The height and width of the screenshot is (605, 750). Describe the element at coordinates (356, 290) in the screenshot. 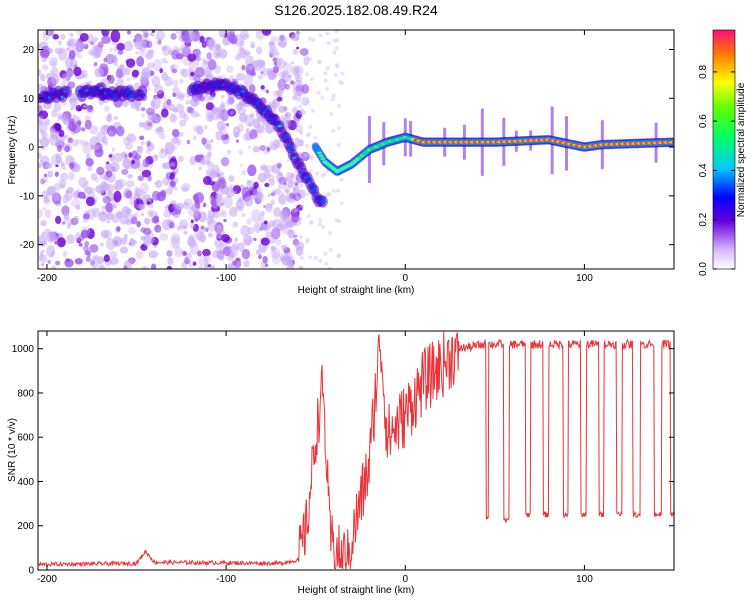

I see `spectrogram-x-label: Height of straight line (km)` at that location.